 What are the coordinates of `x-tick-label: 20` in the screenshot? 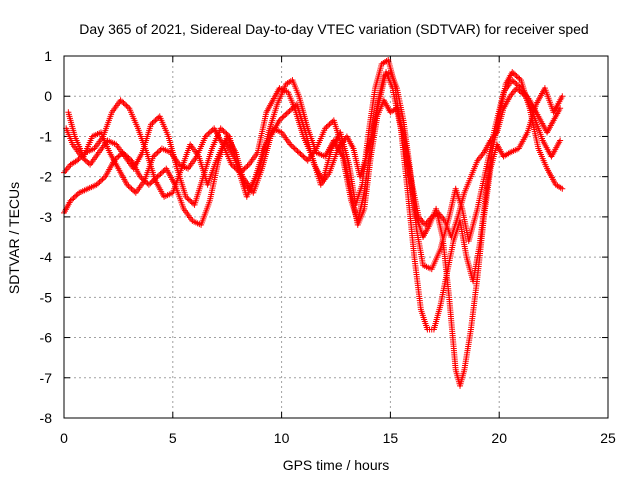 It's located at (499, 438).